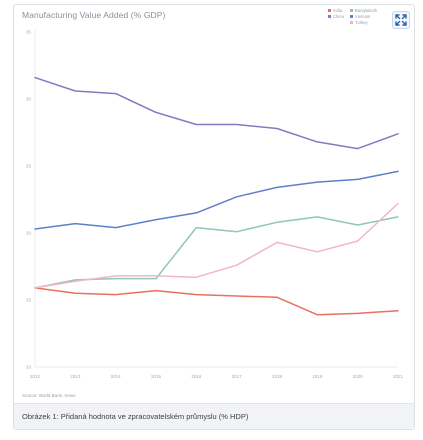 This screenshot has width=423, height=440. What do you see at coordinates (29, 32) in the screenshot?
I see `y-tick-label: 35` at bounding box center [29, 32].